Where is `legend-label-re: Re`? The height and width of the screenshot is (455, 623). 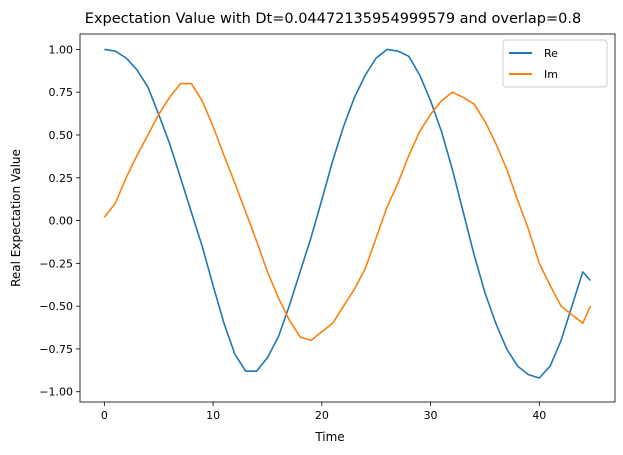
legend-label-re: Re is located at coordinates (551, 53).